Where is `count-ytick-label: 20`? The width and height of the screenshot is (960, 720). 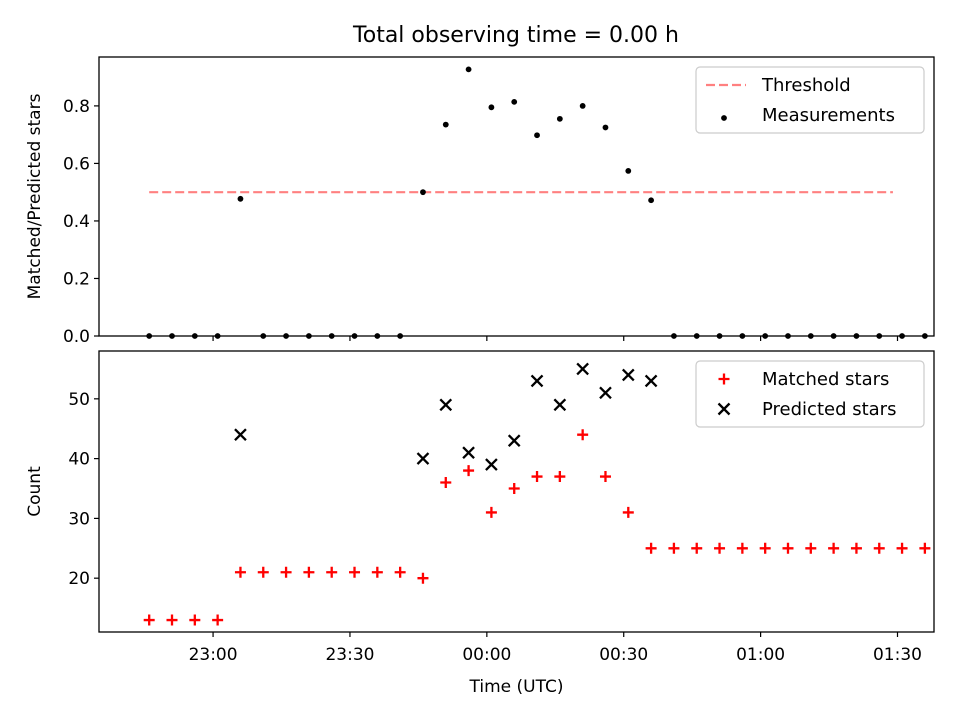
count-ytick-label: 20 is located at coordinates (79, 579).